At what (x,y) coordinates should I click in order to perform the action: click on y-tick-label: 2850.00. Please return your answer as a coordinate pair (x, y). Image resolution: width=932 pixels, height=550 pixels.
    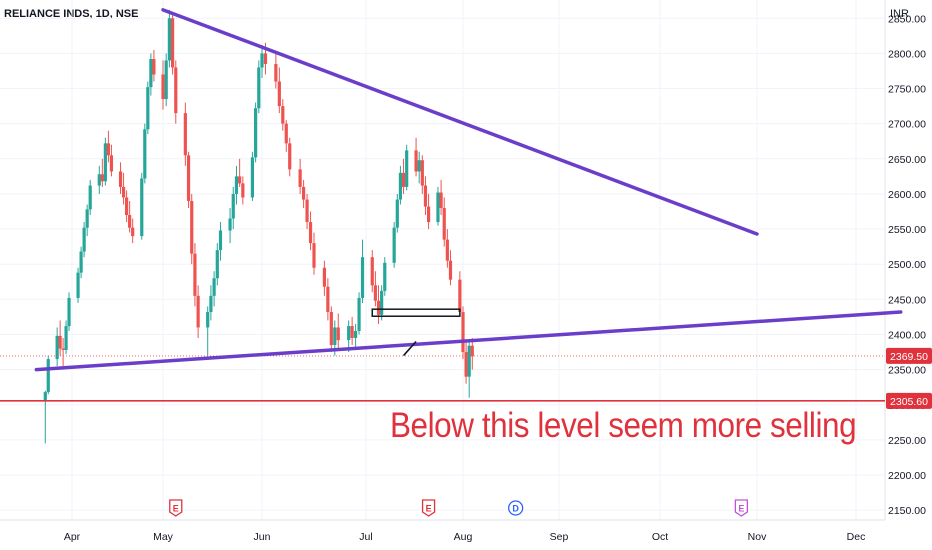
    Looking at the image, I should click on (907, 19).